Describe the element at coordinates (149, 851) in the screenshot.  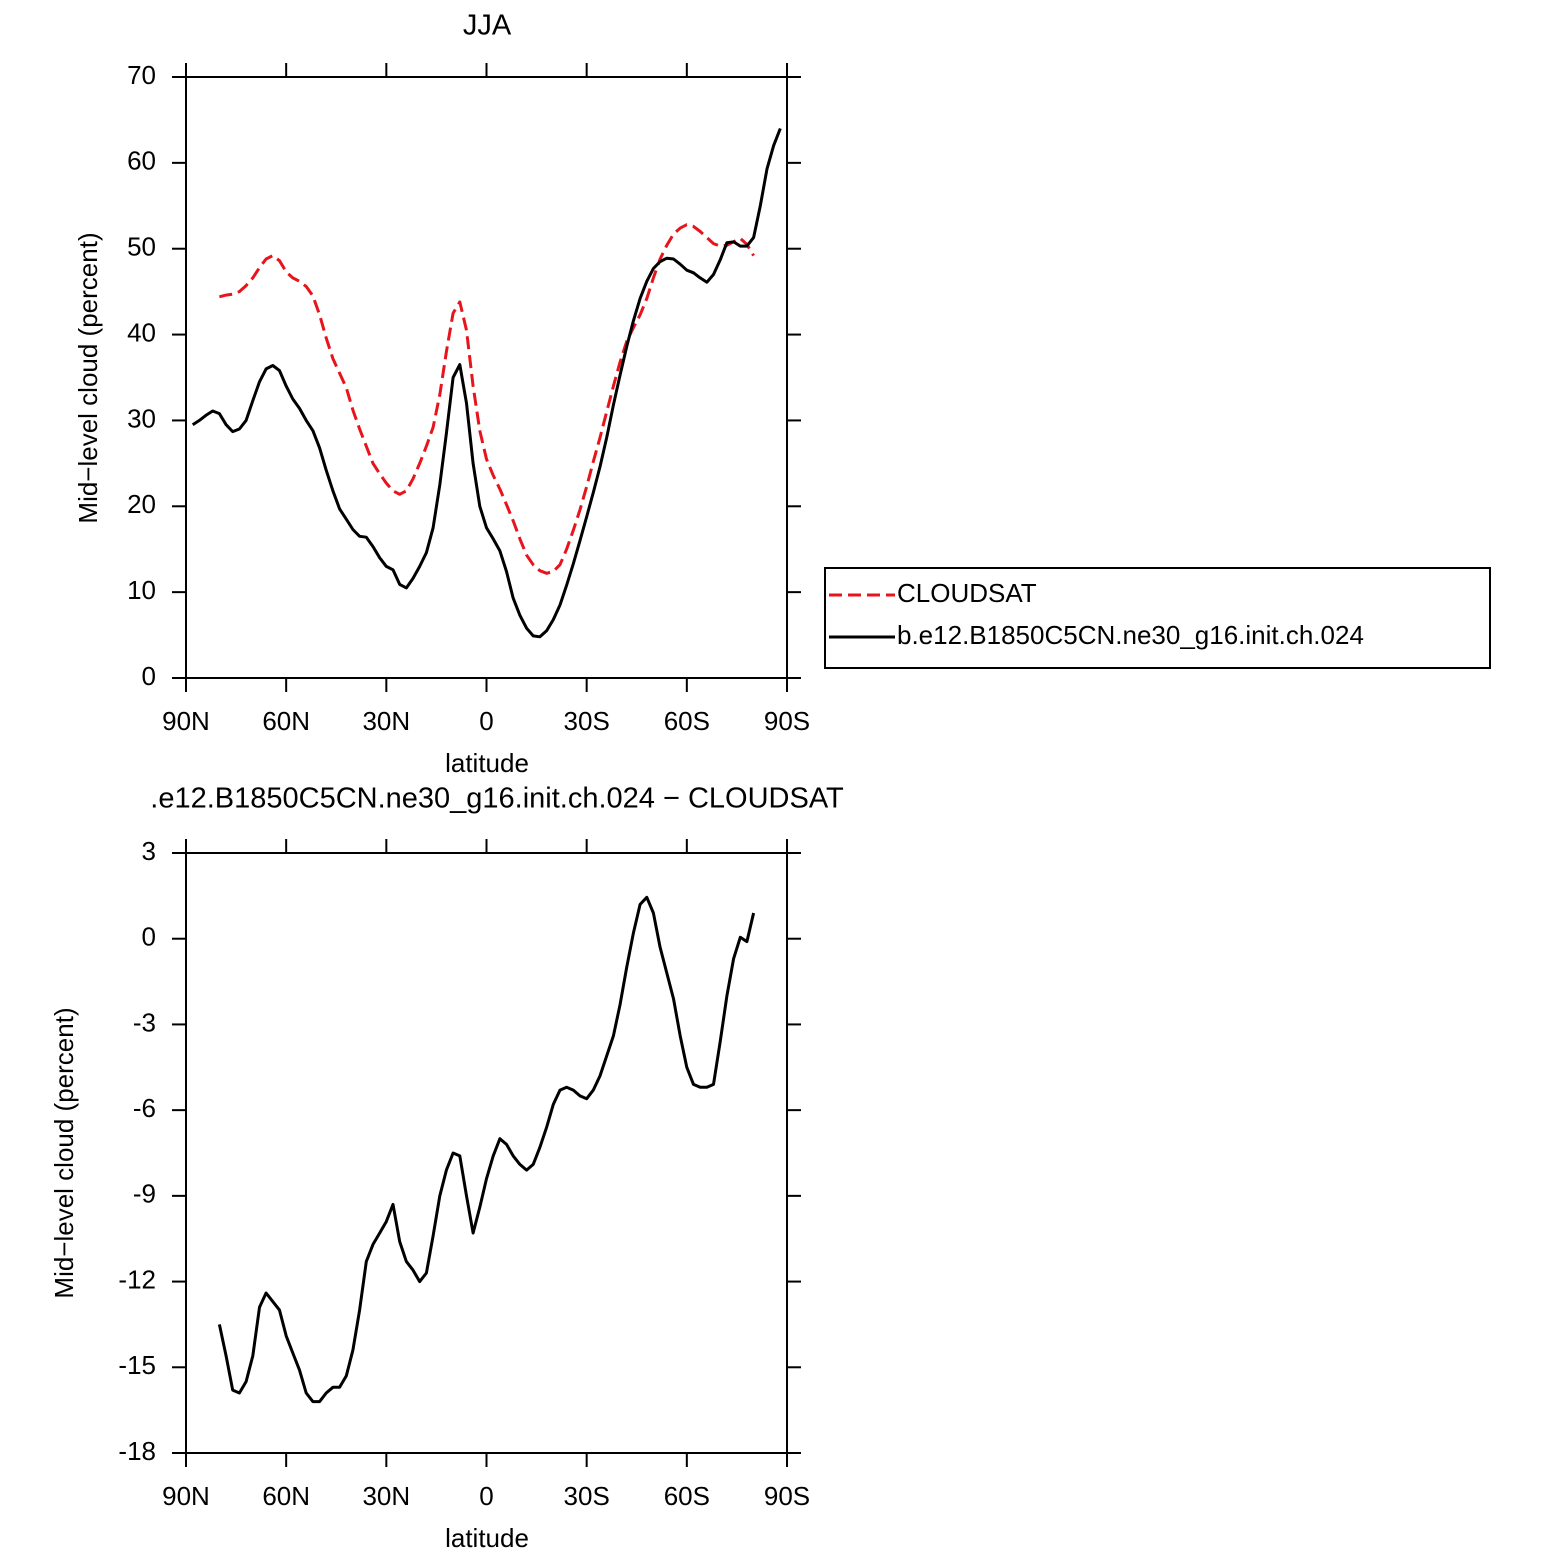
I see `y-tick-label: 3` at that location.